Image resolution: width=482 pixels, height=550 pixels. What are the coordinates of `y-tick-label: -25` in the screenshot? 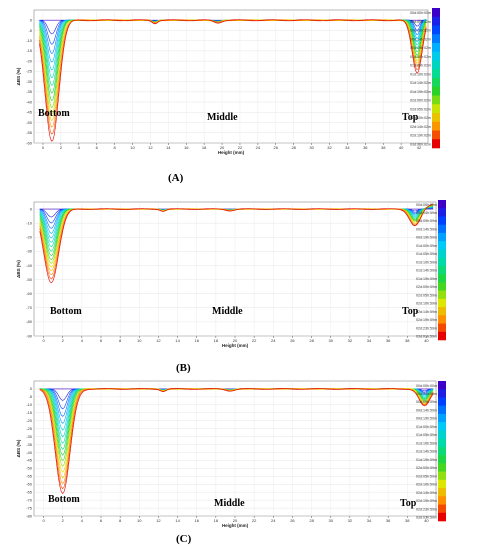 It's located at (29, 428).